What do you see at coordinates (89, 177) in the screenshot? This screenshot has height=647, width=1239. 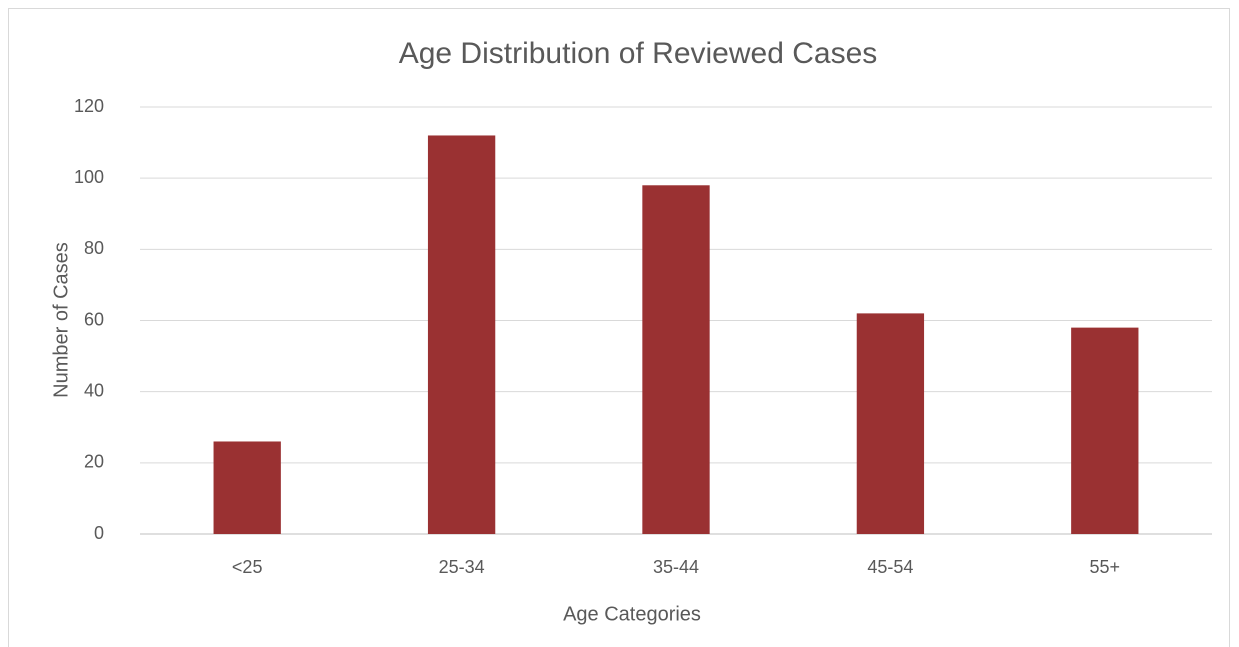 I see `y-tick-label: 100` at bounding box center [89, 177].